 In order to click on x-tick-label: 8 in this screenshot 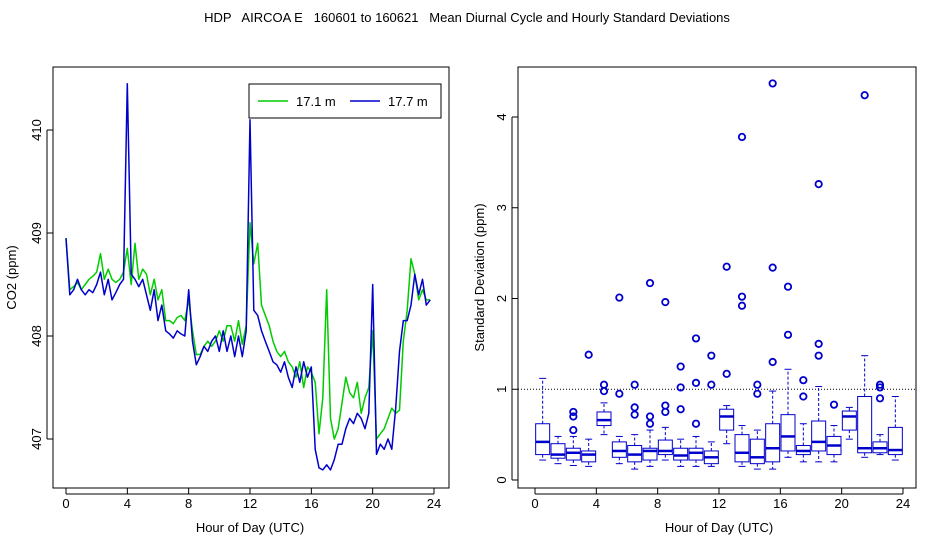, I will do `click(188, 503)`.